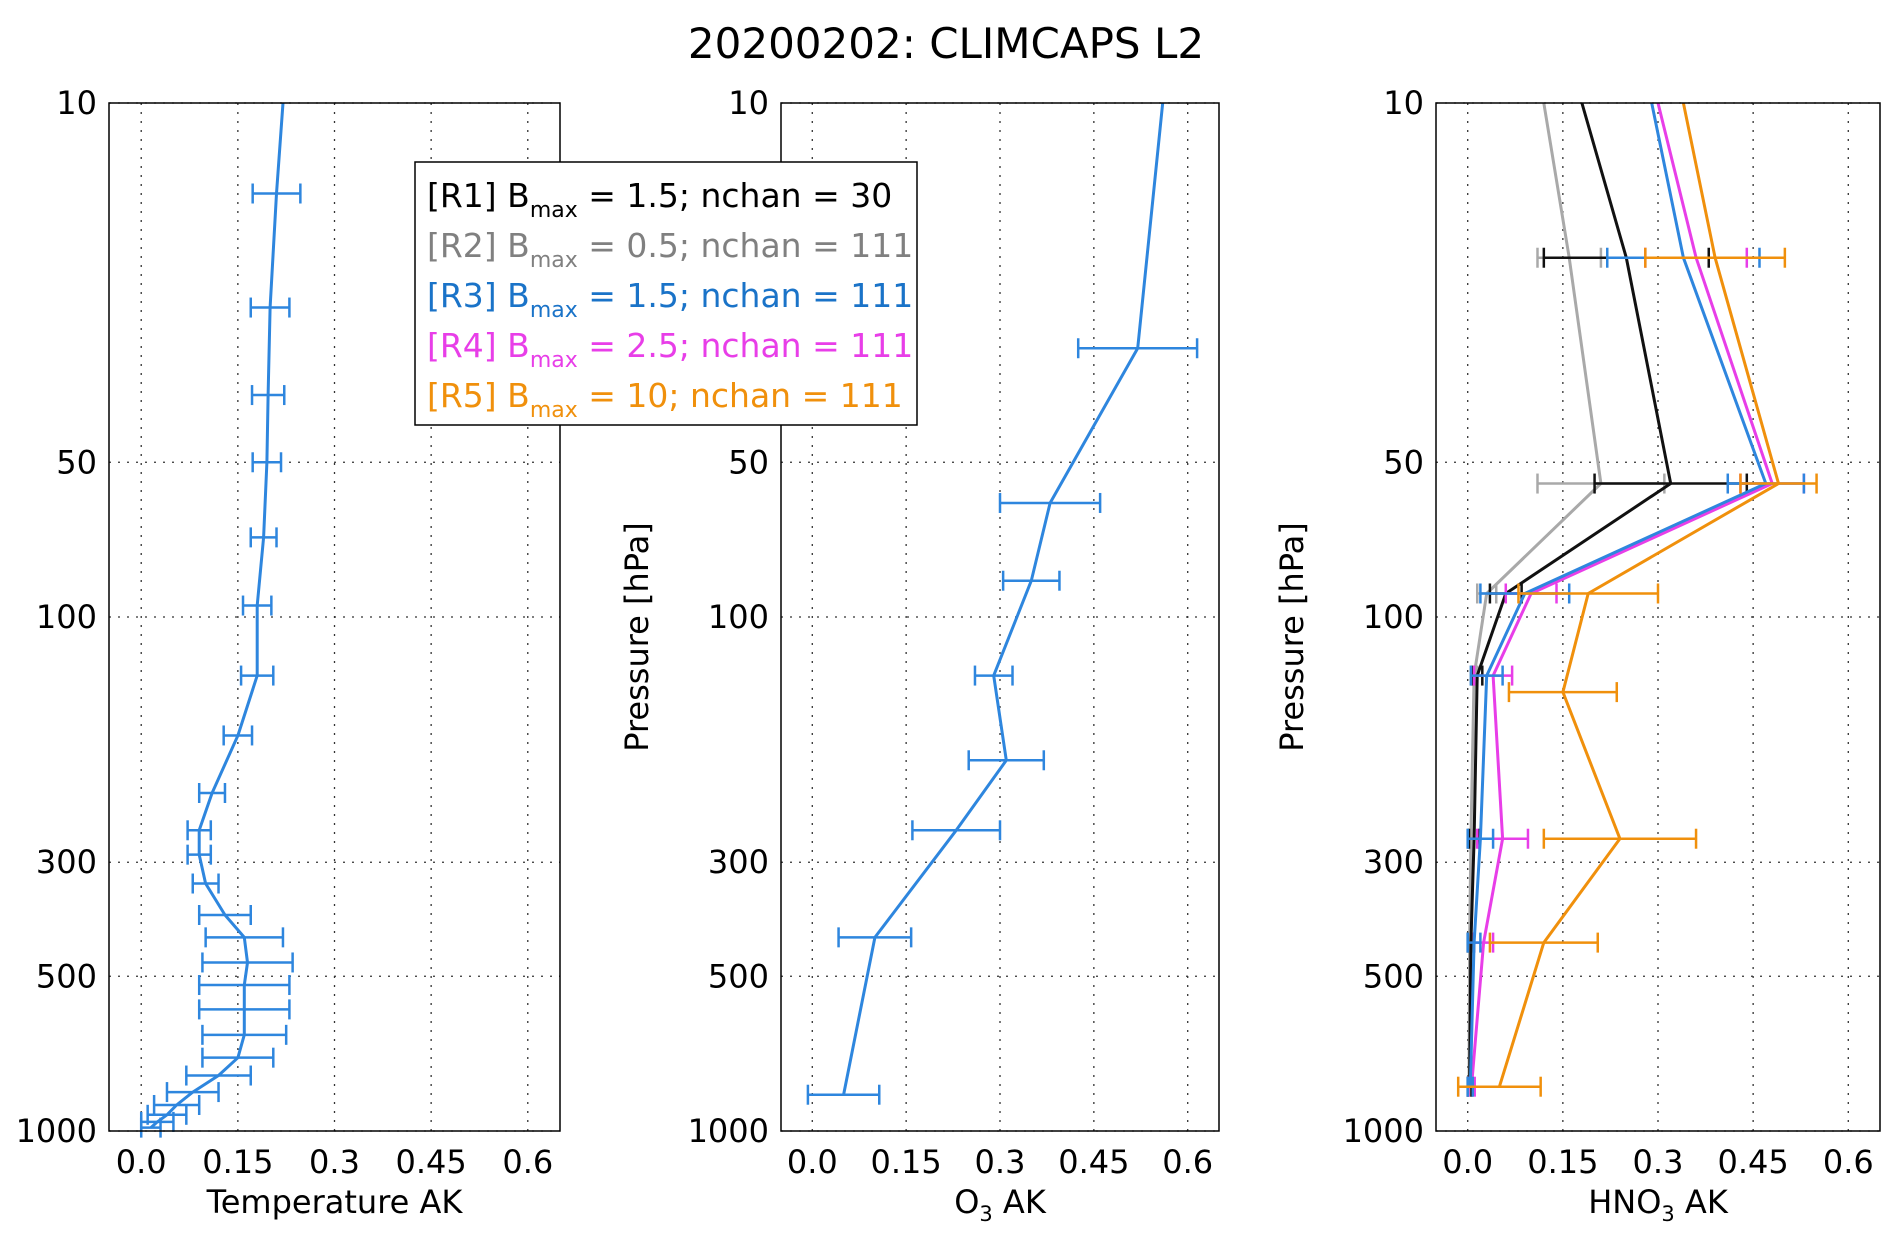  Describe the element at coordinates (670, 299) in the screenshot. I see `legend-entry-3: [R3] Bmax = 1.5; nchan = 111` at that location.